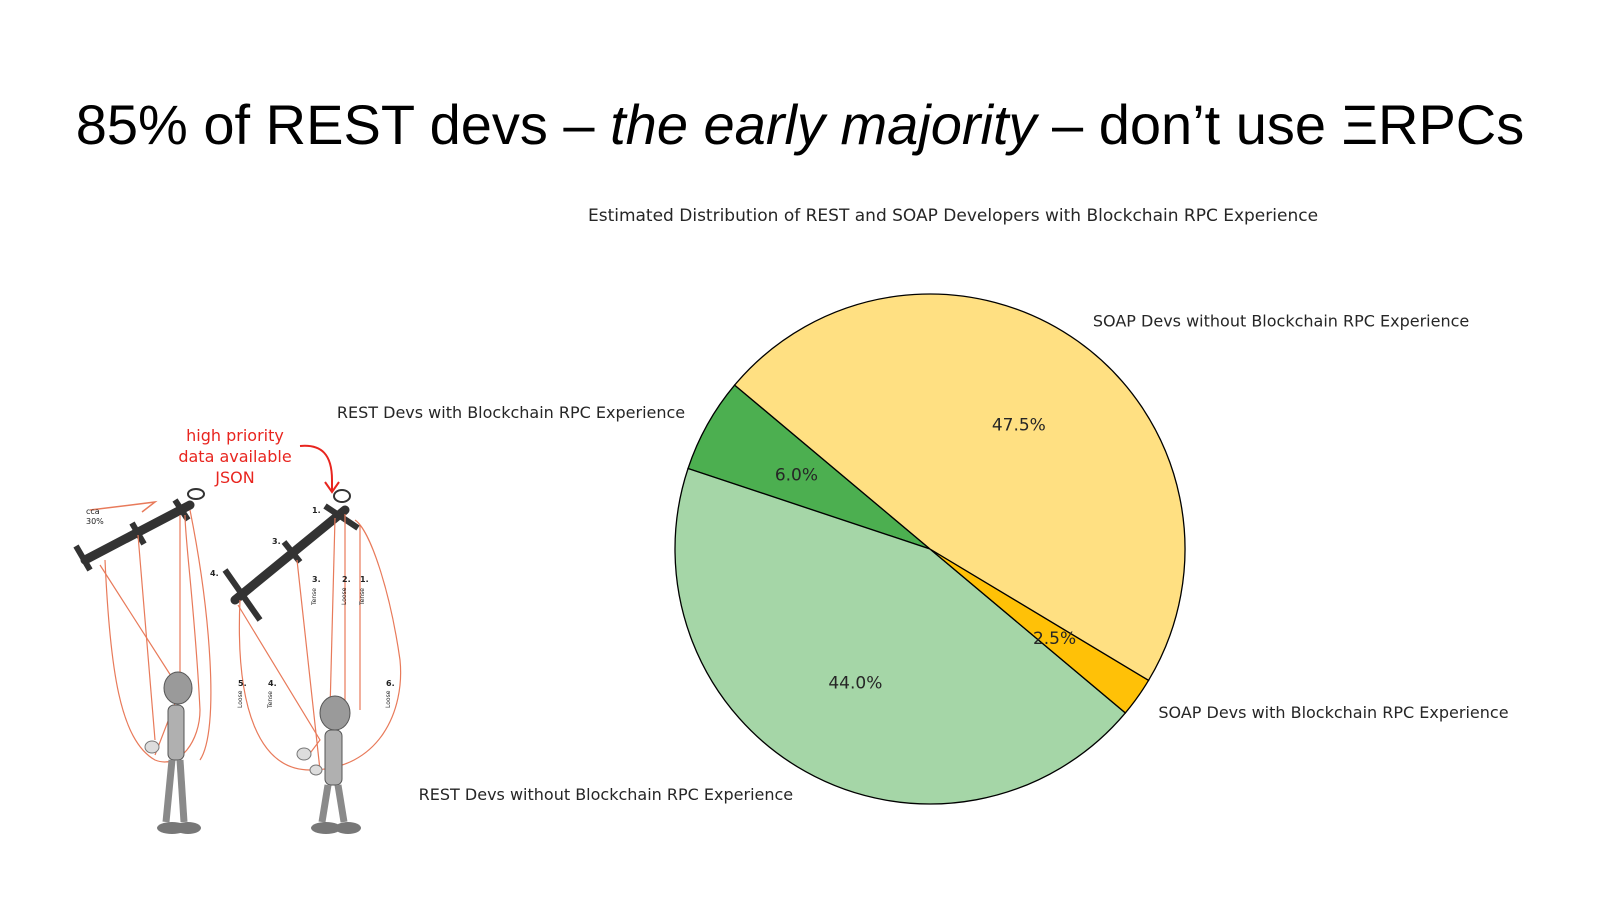 The width and height of the screenshot is (1600, 900). Describe the element at coordinates (272, 683) in the screenshot. I see `string-number-4: 4.` at that location.